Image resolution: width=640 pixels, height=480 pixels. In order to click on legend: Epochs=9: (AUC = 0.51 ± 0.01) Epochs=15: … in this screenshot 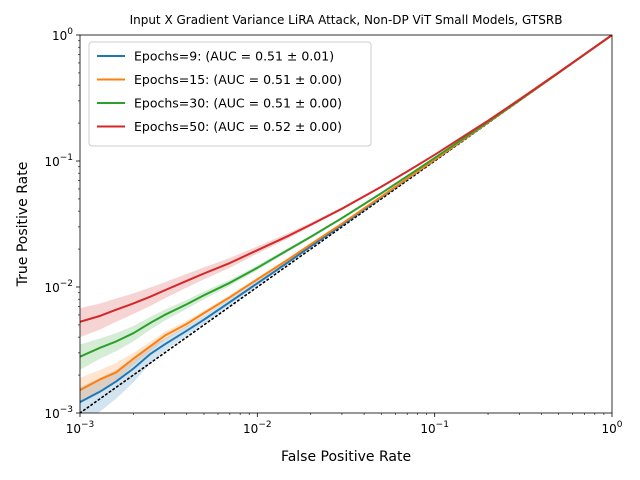, I will do `click(230, 94)`.